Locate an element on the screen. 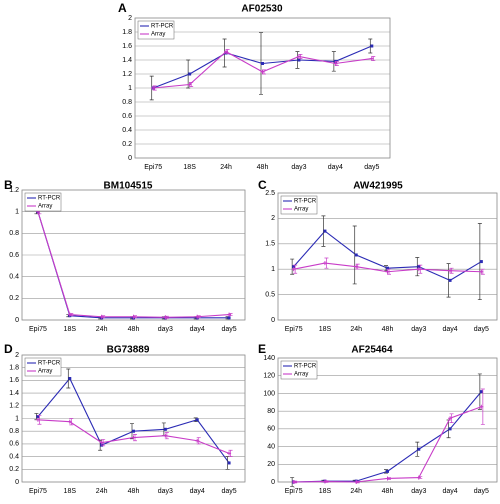 The width and height of the screenshot is (500, 504). chart-title: BG73889 is located at coordinates (128, 350).